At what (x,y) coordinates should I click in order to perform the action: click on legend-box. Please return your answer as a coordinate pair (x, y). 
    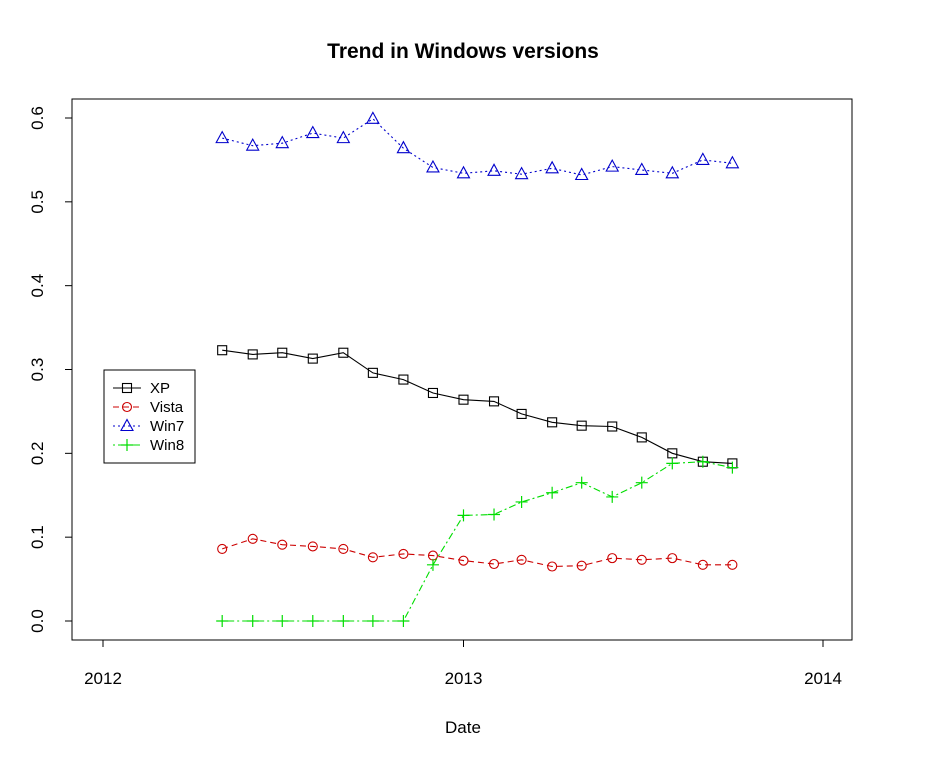
    Looking at the image, I should click on (149, 416).